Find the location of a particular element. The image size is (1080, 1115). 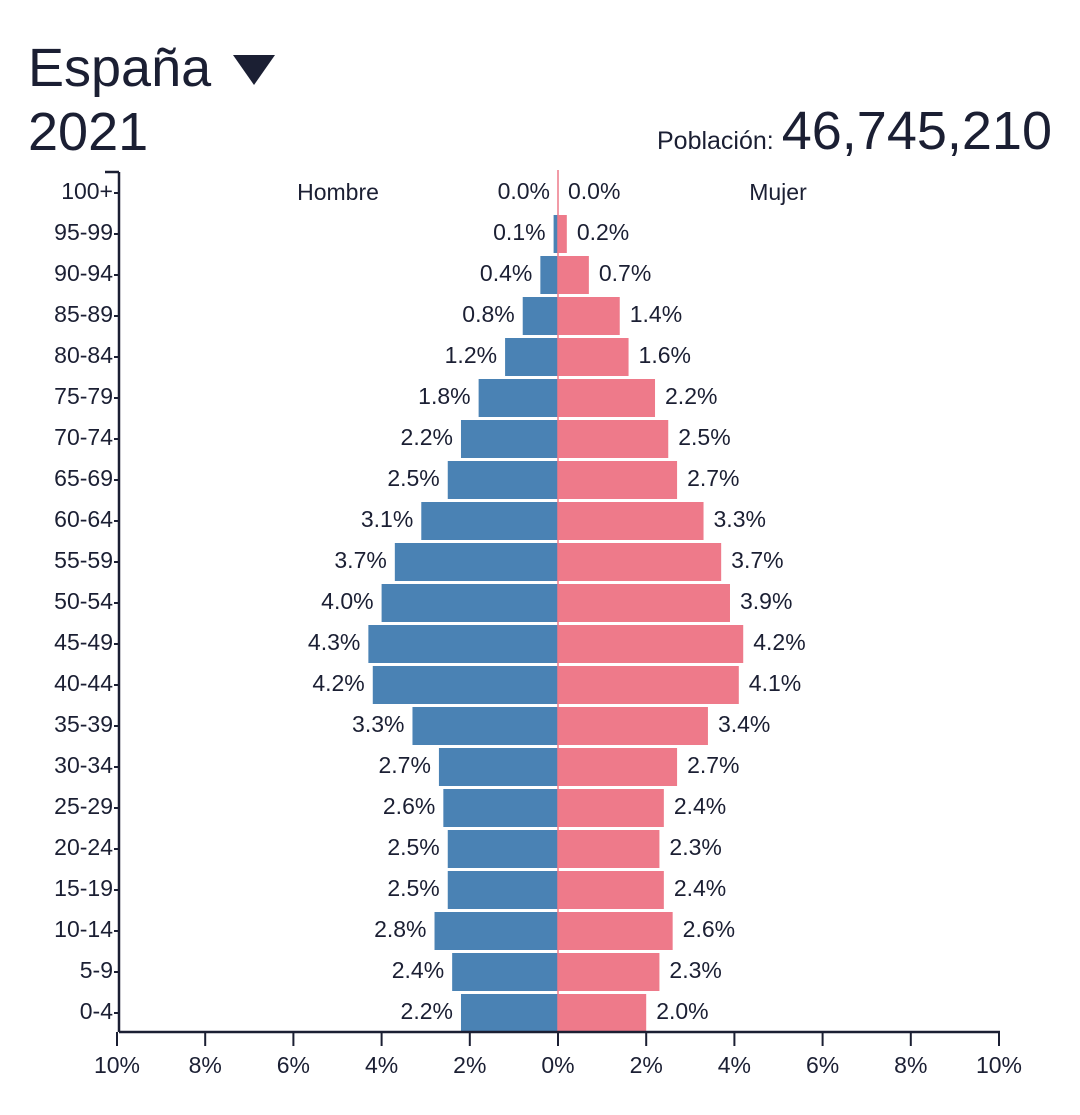

age-group-label: 90-94 is located at coordinates (83, 273).